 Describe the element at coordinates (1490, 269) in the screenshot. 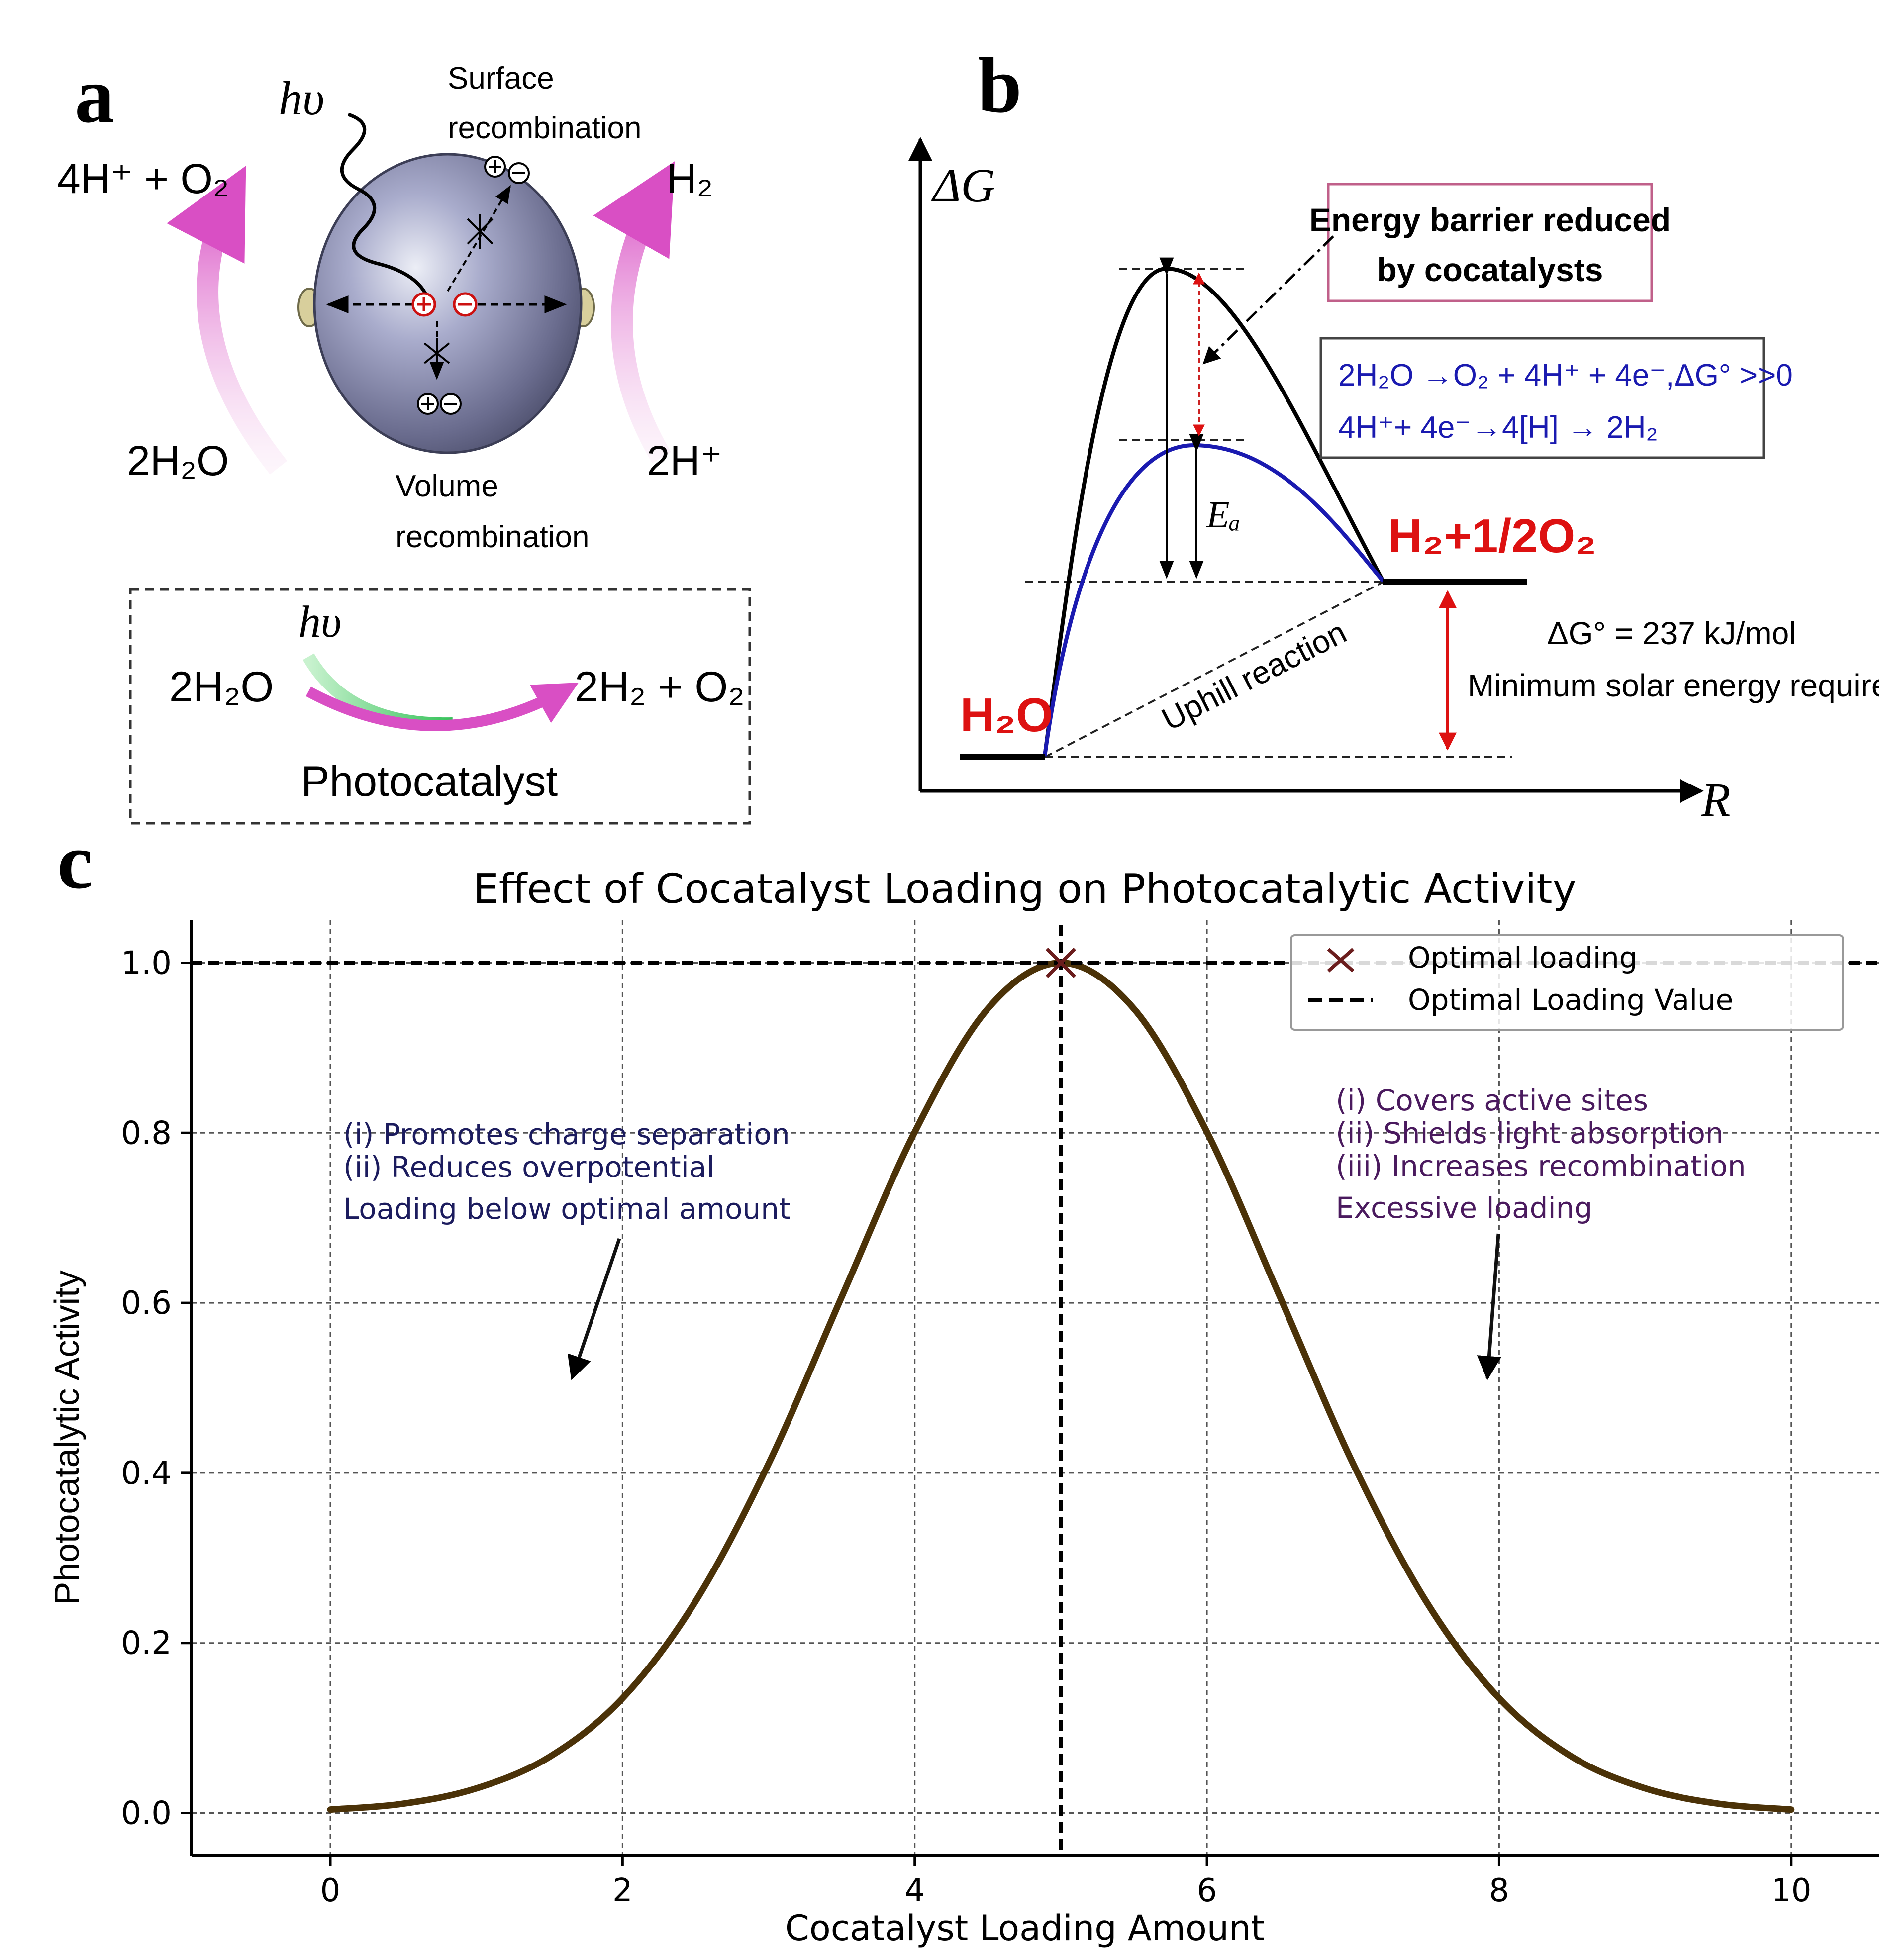

I see `barrier-box-line2: by cocatalysts` at that location.